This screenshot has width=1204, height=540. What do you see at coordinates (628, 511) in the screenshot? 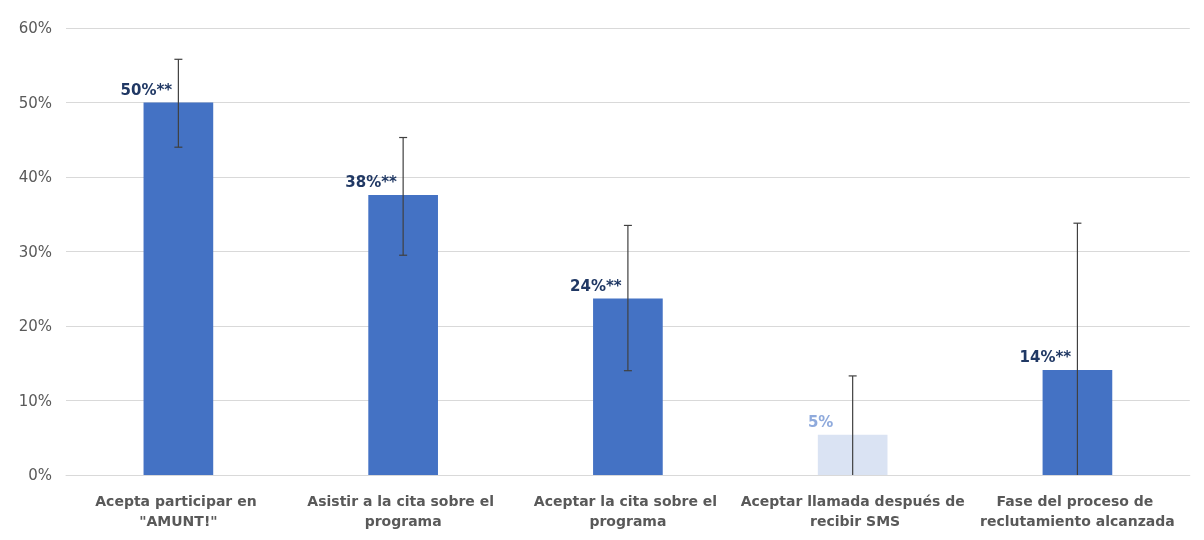
I see `x-tick-label: Aceptar la cita sobre el programa` at bounding box center [628, 511].